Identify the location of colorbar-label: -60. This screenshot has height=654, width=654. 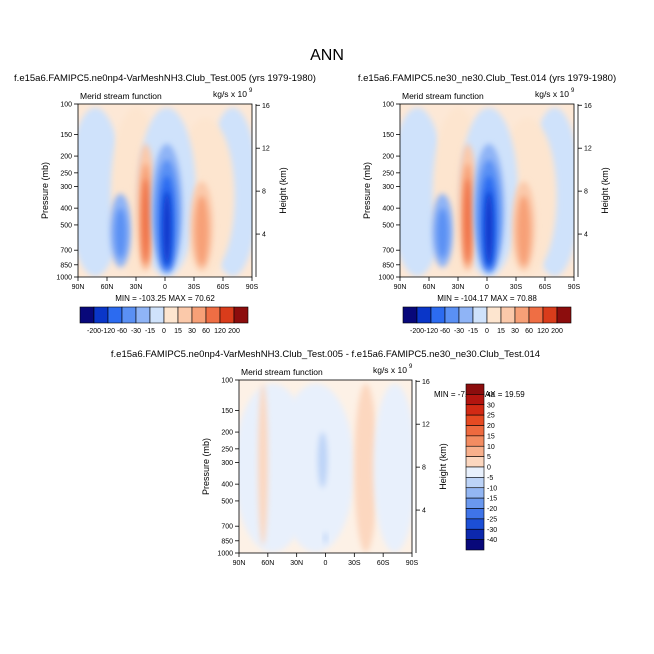
(445, 331).